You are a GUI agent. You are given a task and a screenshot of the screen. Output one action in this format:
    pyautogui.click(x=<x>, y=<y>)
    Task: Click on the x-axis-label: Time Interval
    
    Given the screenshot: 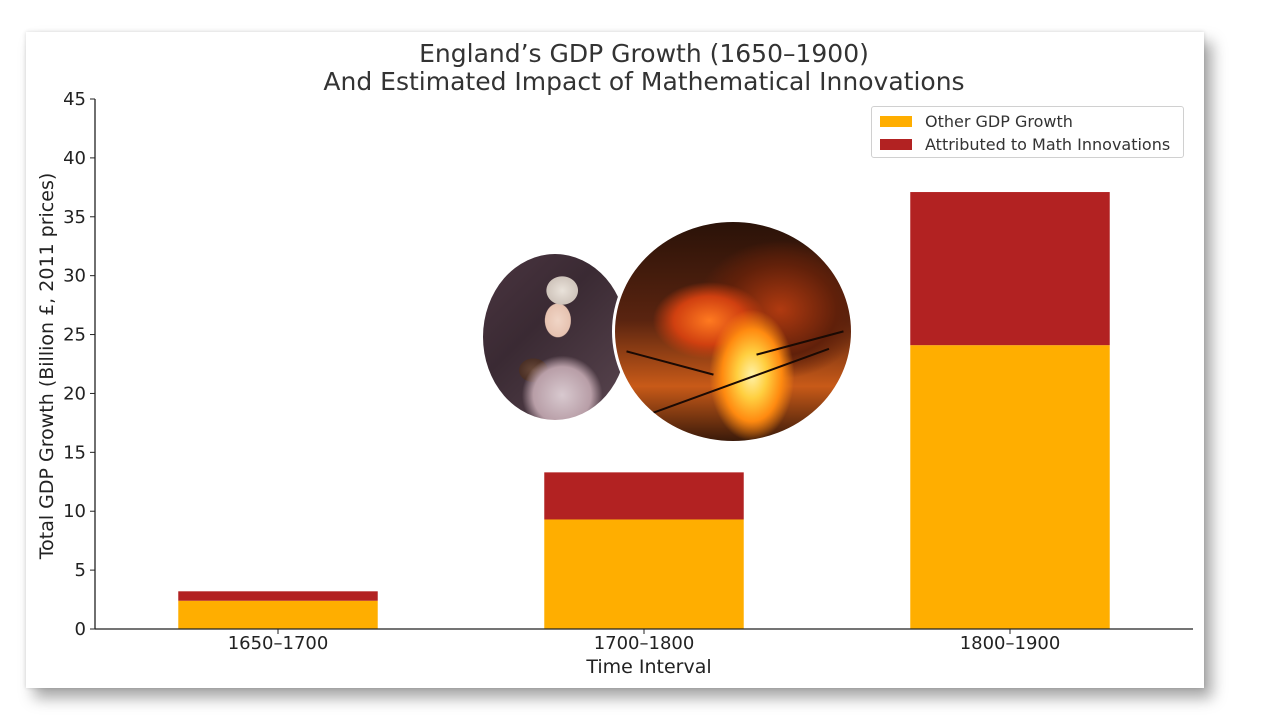 What is the action you would take?
    pyautogui.click(x=648, y=667)
    